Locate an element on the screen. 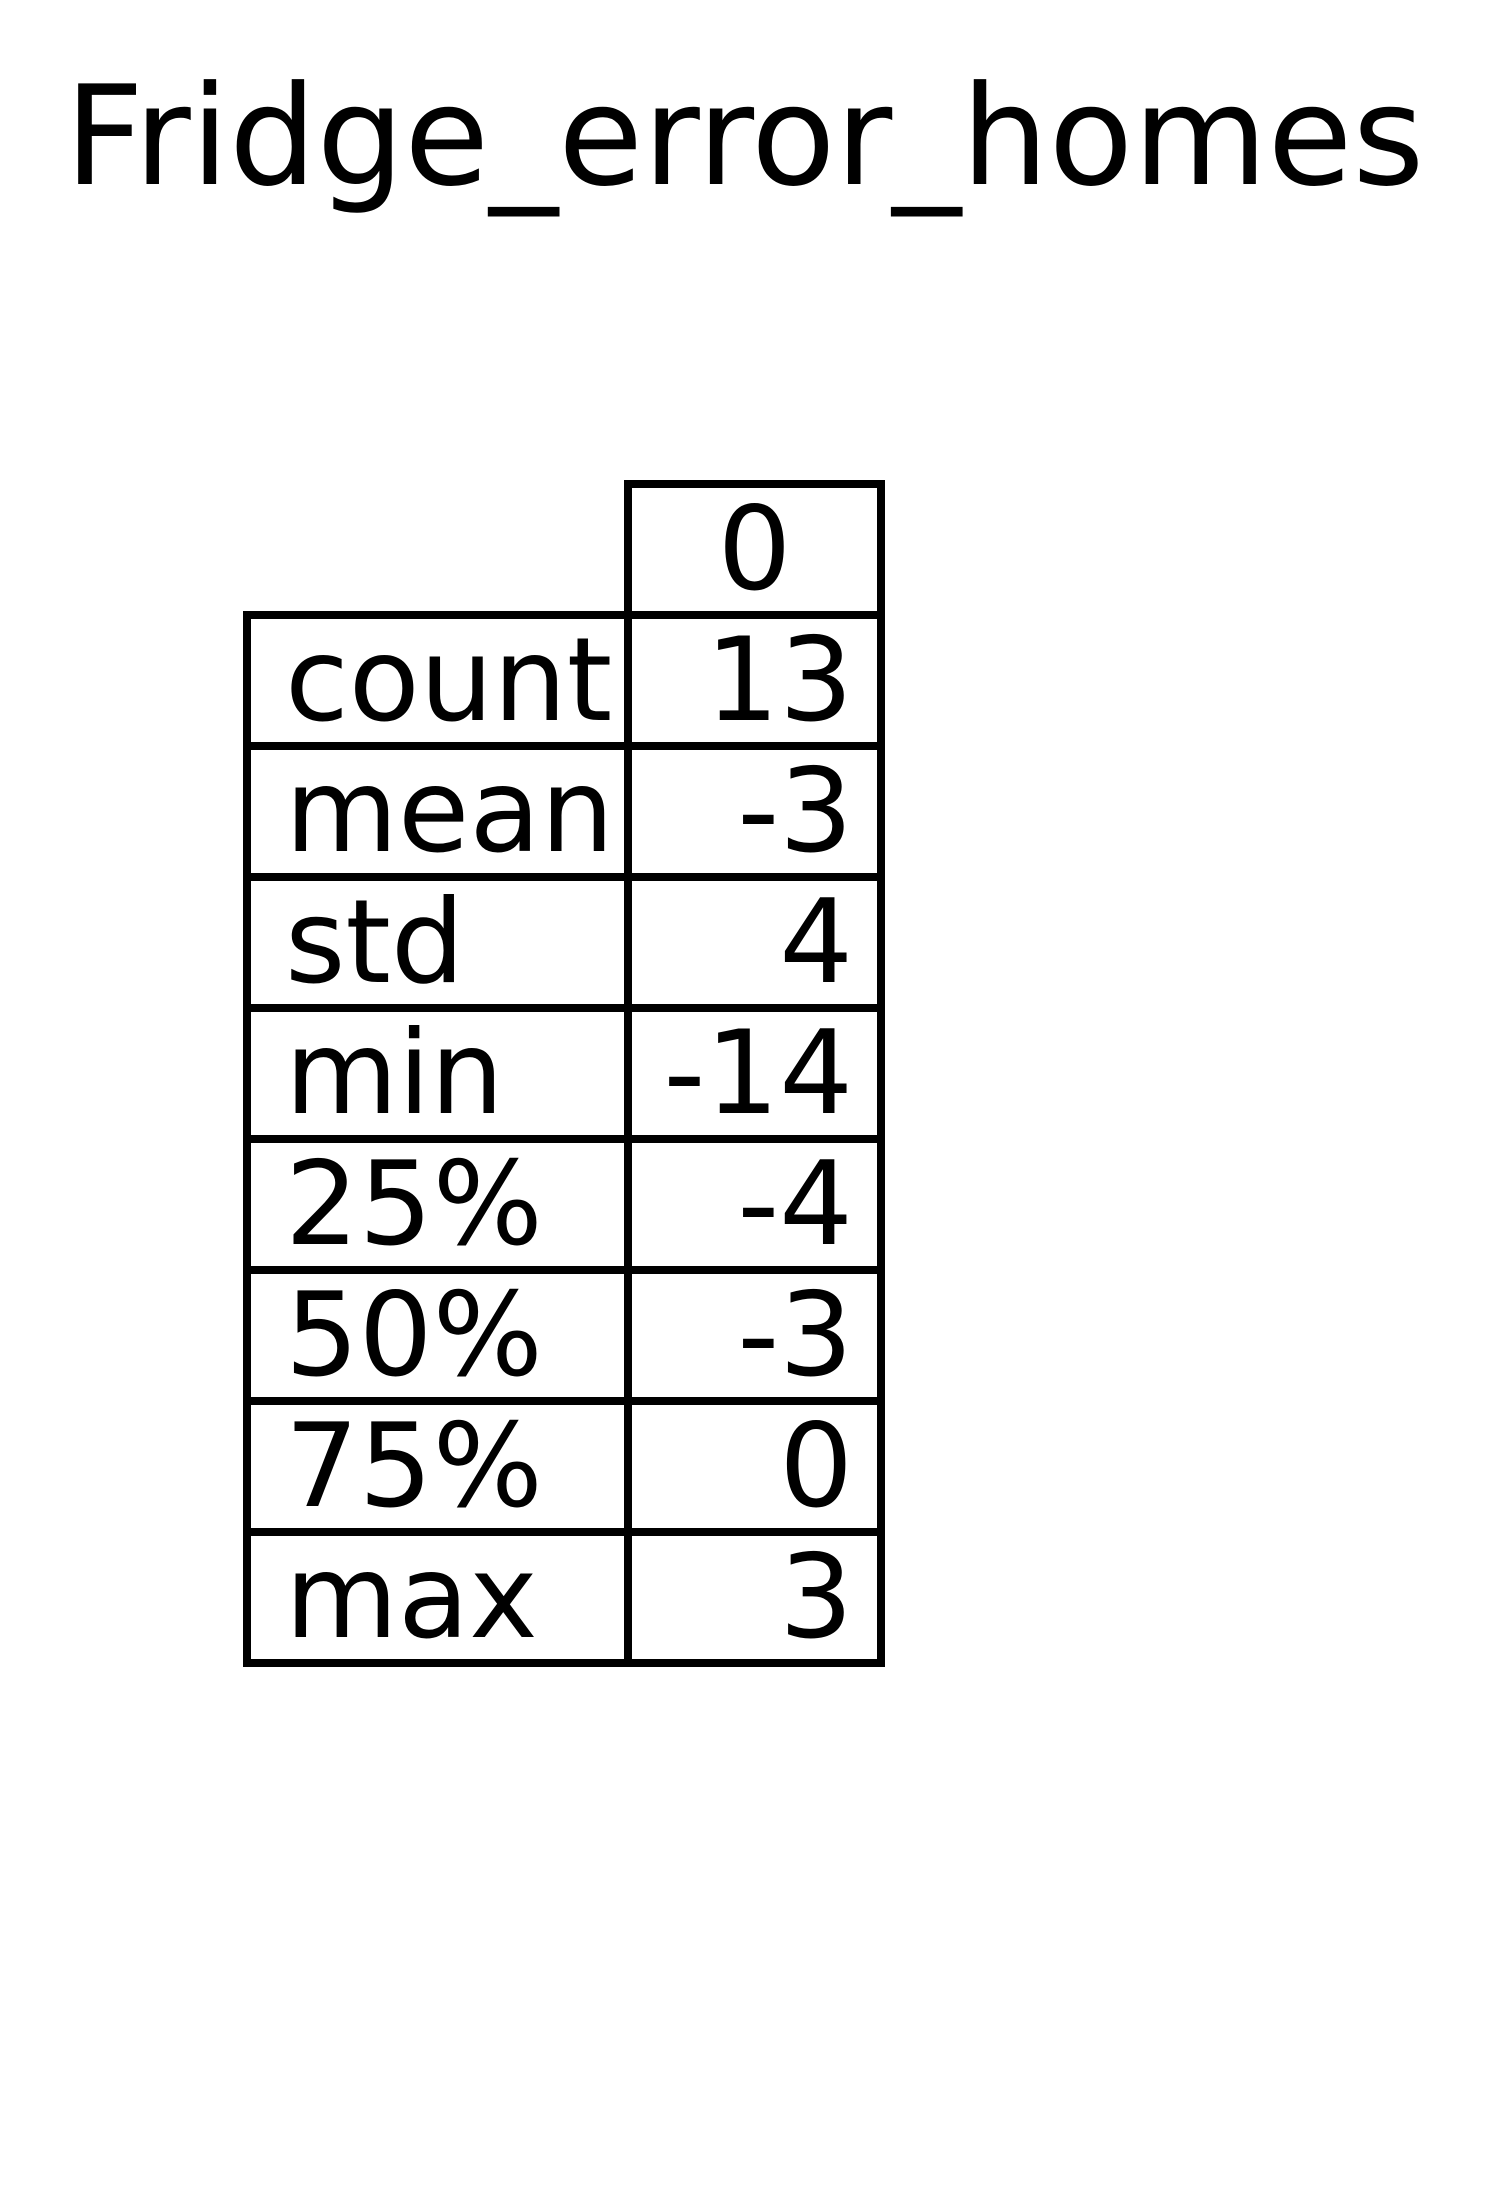 The image size is (1489, 2194). table-corner-cell is located at coordinates (439, 551).